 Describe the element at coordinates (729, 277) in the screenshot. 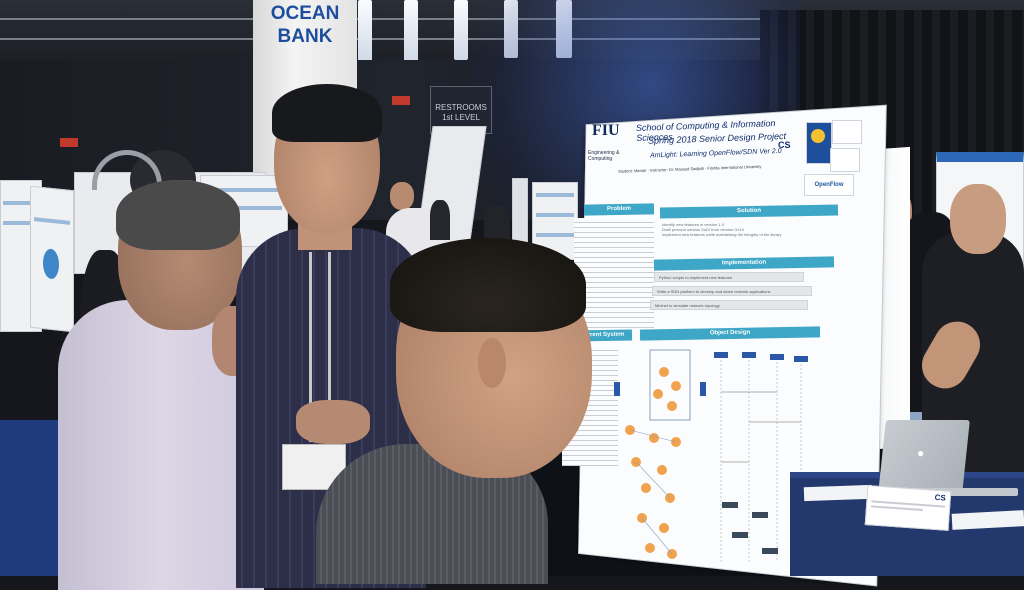

I see `implementation-item: Python scripts to implement new features` at that location.